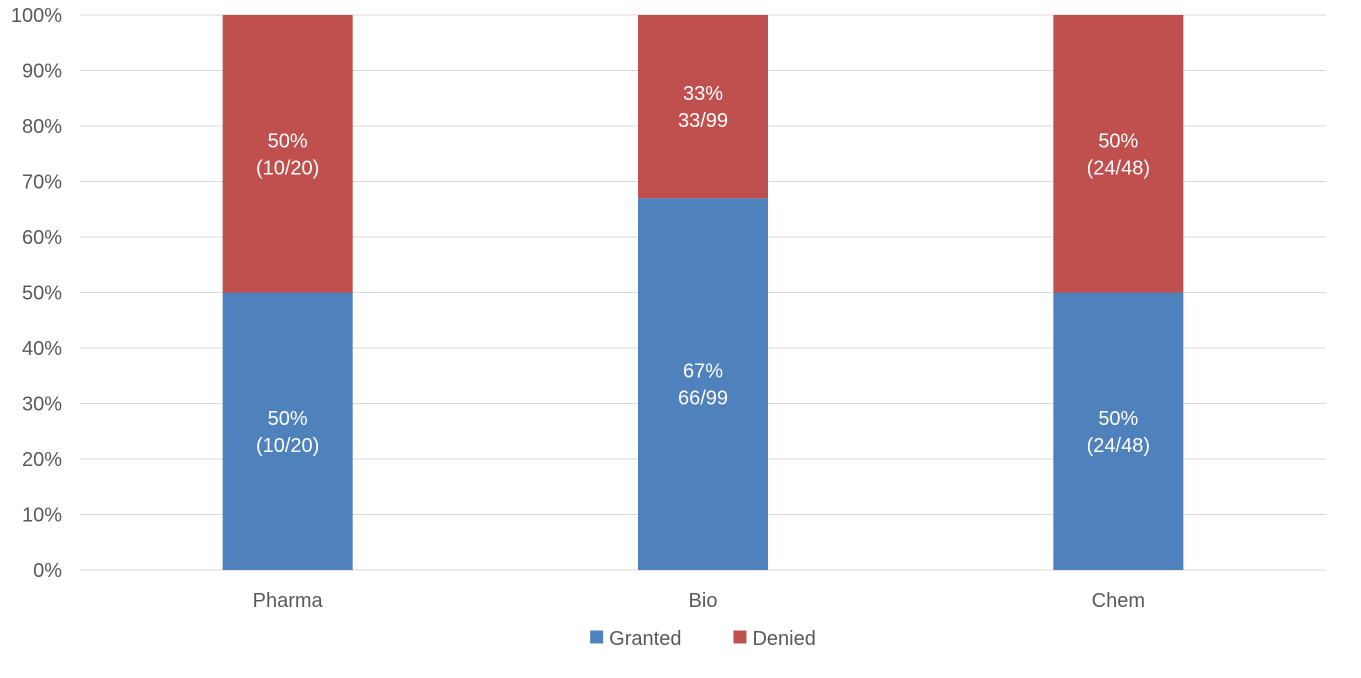 Image resolution: width=1361 pixels, height=678 pixels. What do you see at coordinates (42, 183) in the screenshot?
I see `y-tick-label: 70%` at bounding box center [42, 183].